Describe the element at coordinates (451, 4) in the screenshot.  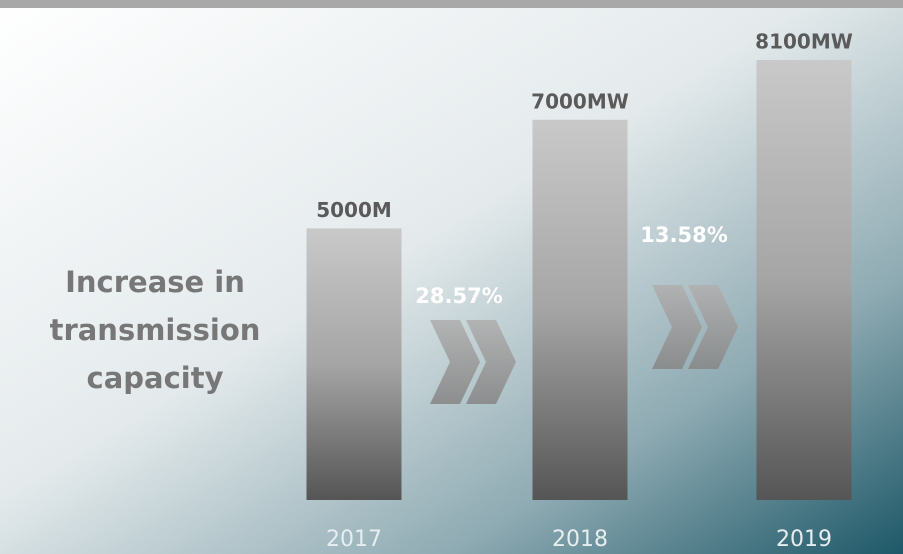
I see `top-strip` at that location.